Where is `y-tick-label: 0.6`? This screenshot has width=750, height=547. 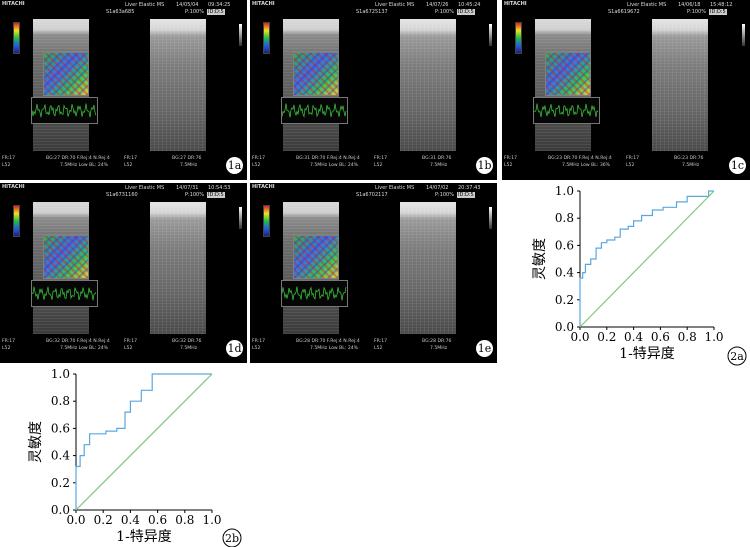
y-tick-label: 0.6 is located at coordinates (564, 245).